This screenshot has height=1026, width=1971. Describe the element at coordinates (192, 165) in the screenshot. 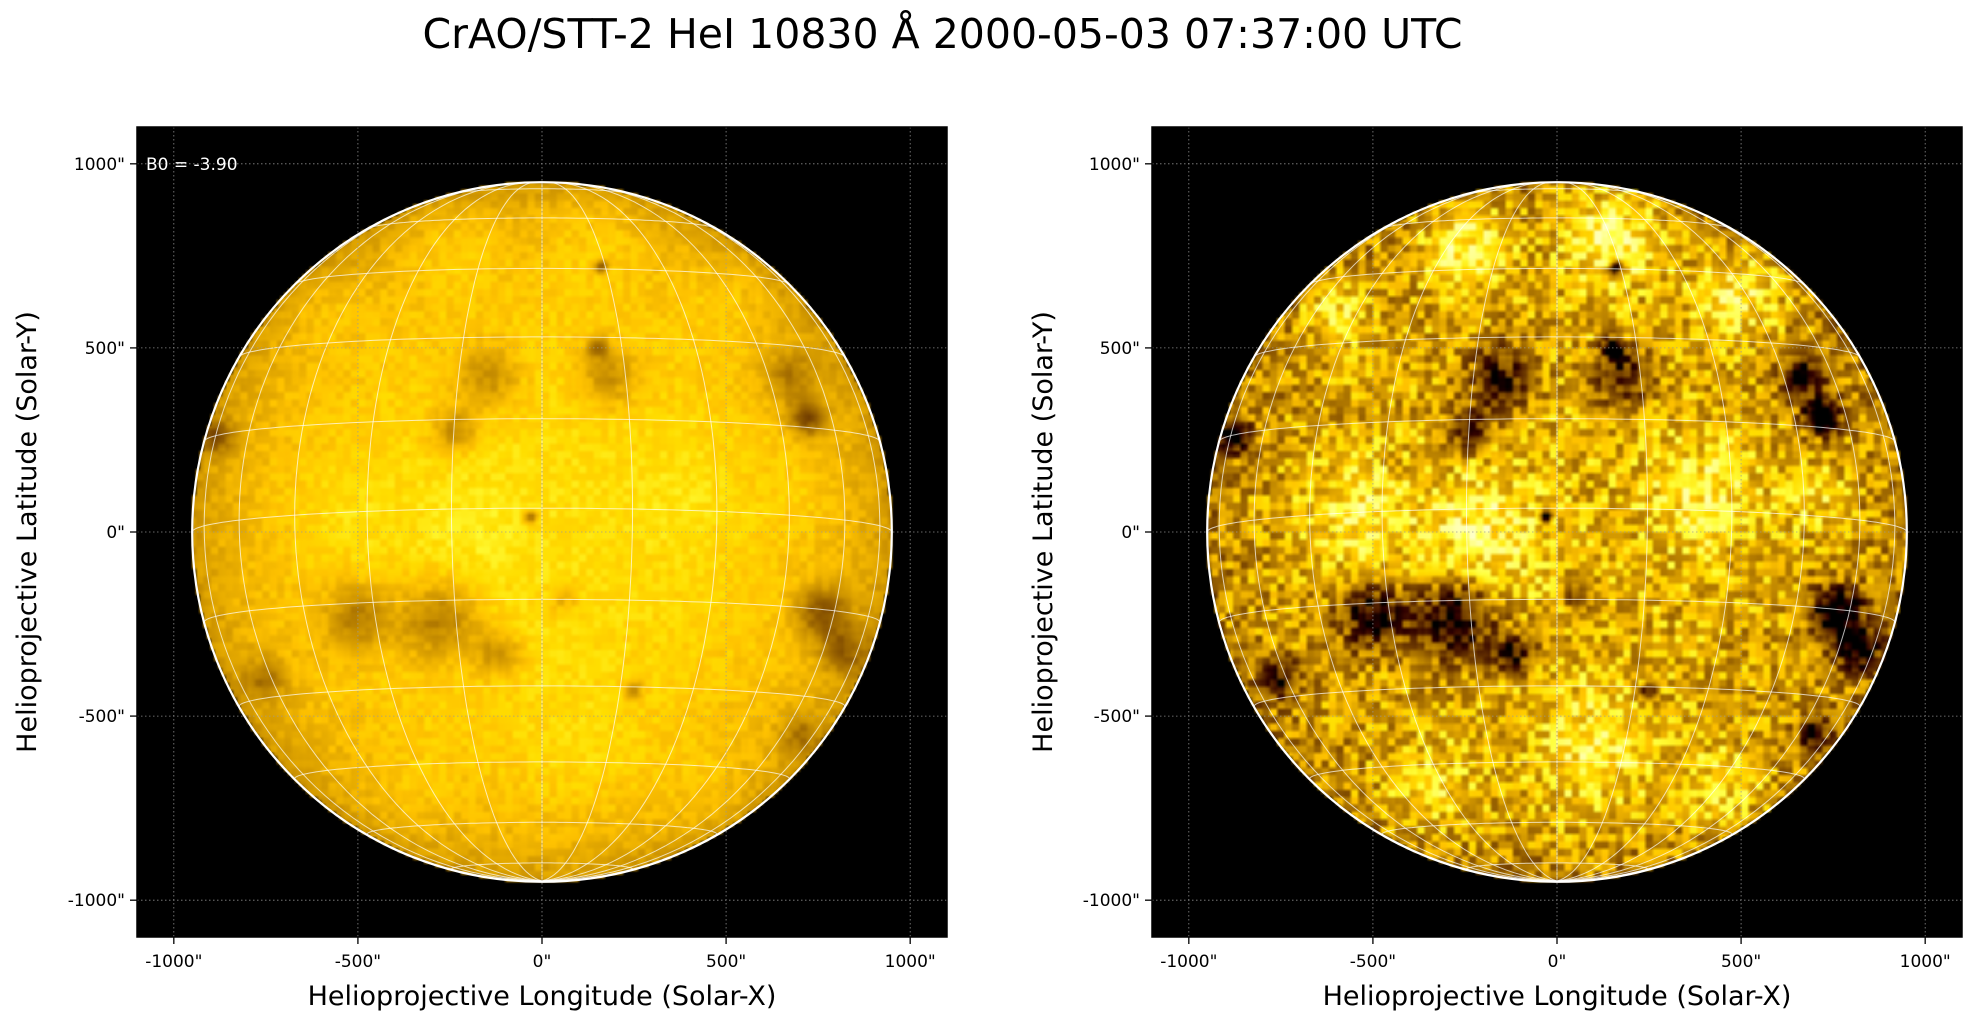

I see `left-b0-annotation: B0 = -3.90` at that location.